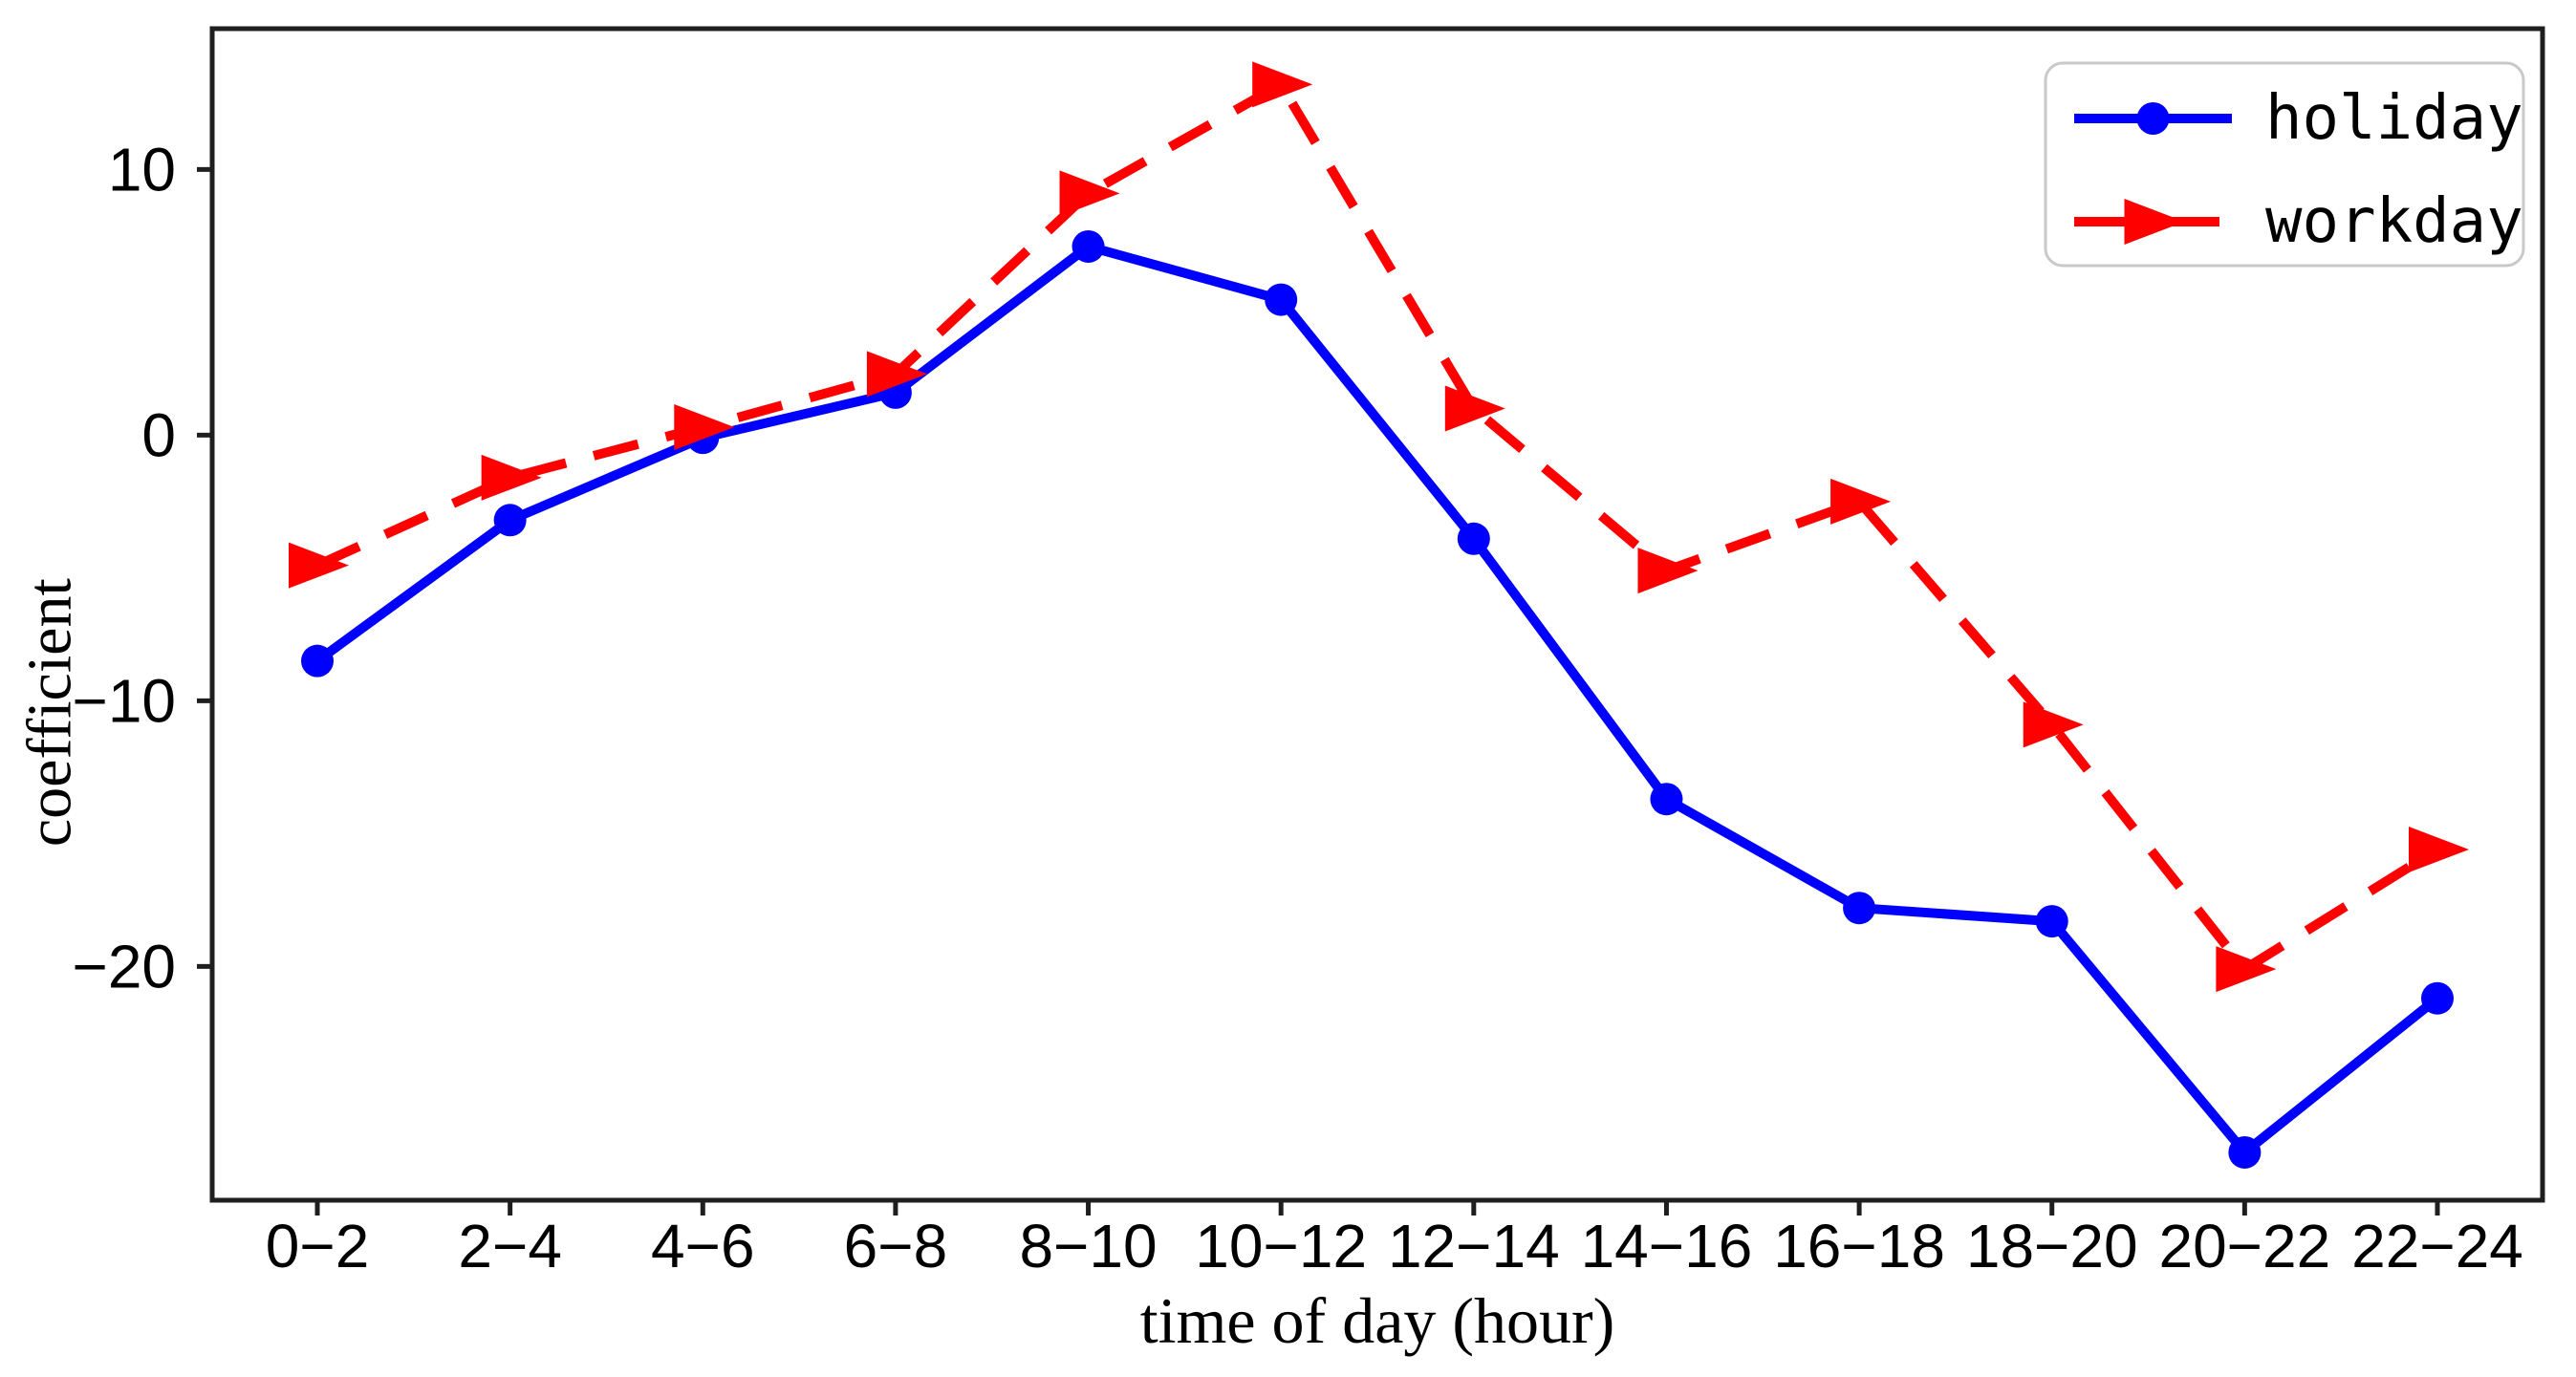 The height and width of the screenshot is (1377, 2576). Describe the element at coordinates (158, 434) in the screenshot. I see `y-tick-label: 0` at that location.